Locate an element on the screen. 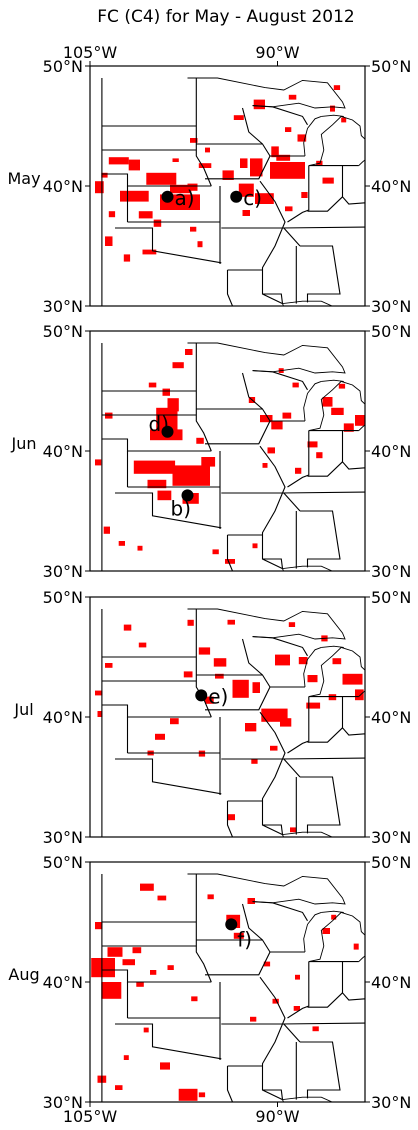 This screenshot has height=1130, width=418. point-label: d) is located at coordinates (159, 424).